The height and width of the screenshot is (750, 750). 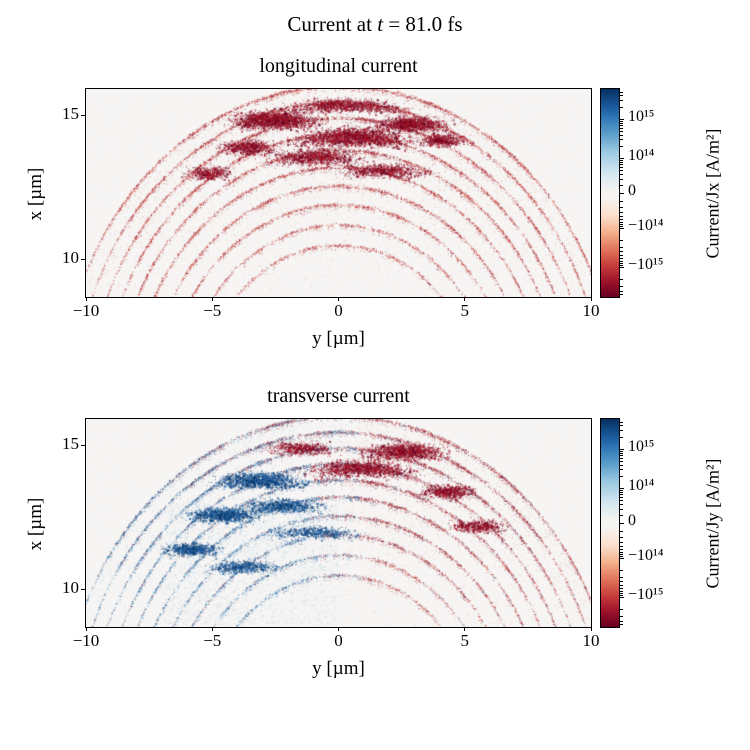 What do you see at coordinates (338, 338) in the screenshot?
I see `x-axis-label-longitudinal: y [µm]` at bounding box center [338, 338].